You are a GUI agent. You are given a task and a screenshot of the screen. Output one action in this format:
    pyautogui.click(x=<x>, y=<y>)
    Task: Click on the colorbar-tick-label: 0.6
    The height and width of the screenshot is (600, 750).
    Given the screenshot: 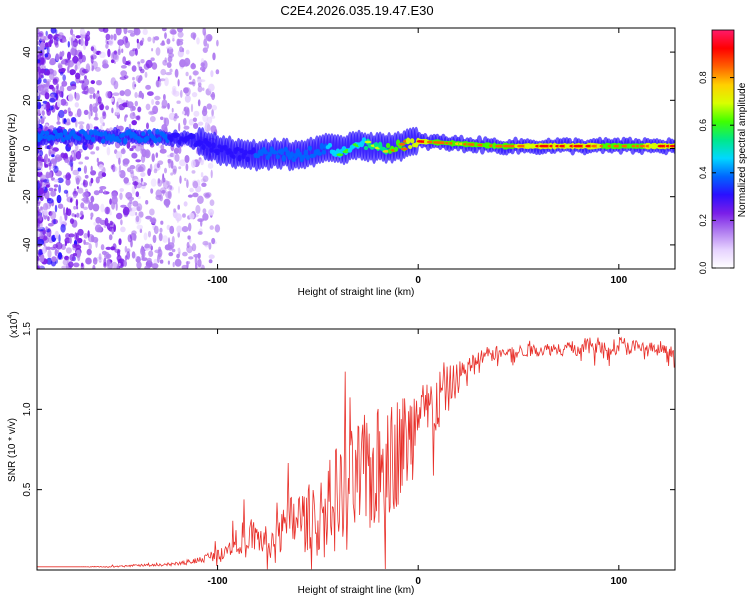 What is the action you would take?
    pyautogui.click(x=703, y=125)
    